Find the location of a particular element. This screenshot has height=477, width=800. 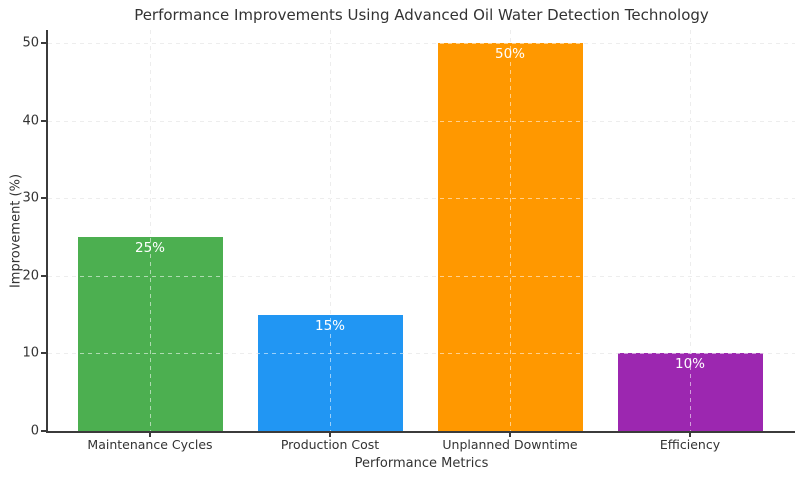

y-tick-label: 40 is located at coordinates (30, 121).